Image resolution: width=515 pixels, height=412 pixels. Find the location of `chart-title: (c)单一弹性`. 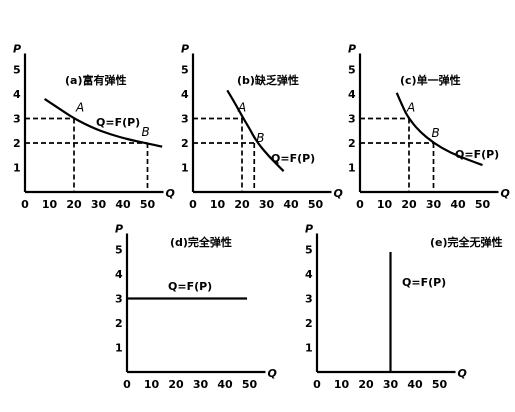

chart-title: (c)单一弹性 is located at coordinates (430, 80).